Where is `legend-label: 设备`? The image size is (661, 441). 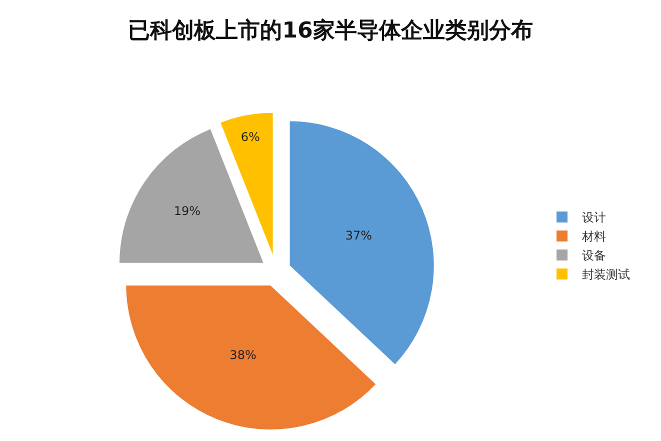 legend-label: 设备 is located at coordinates (594, 255).